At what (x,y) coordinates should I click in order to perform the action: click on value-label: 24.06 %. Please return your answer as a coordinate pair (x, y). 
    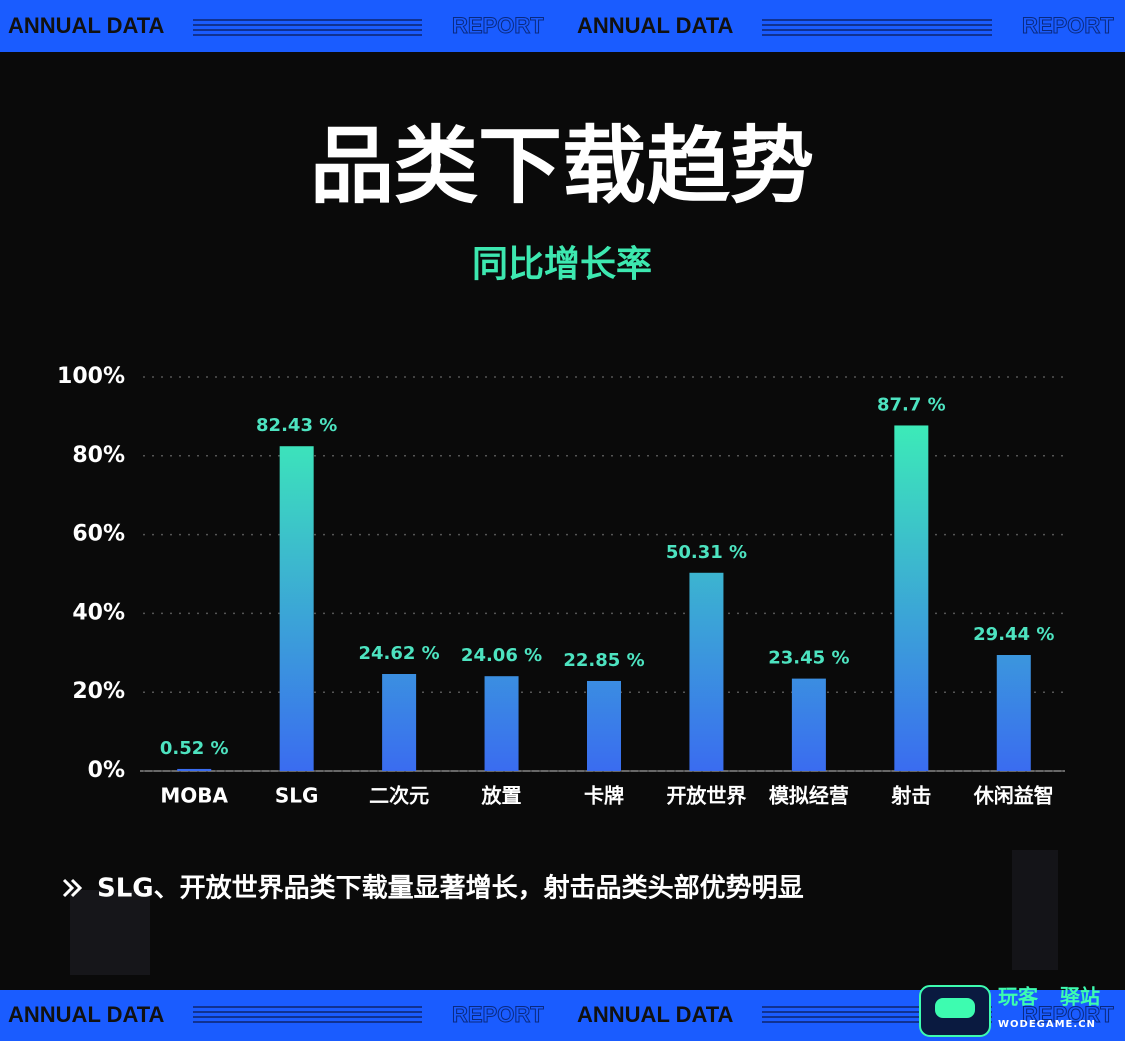
    Looking at the image, I should click on (501, 655).